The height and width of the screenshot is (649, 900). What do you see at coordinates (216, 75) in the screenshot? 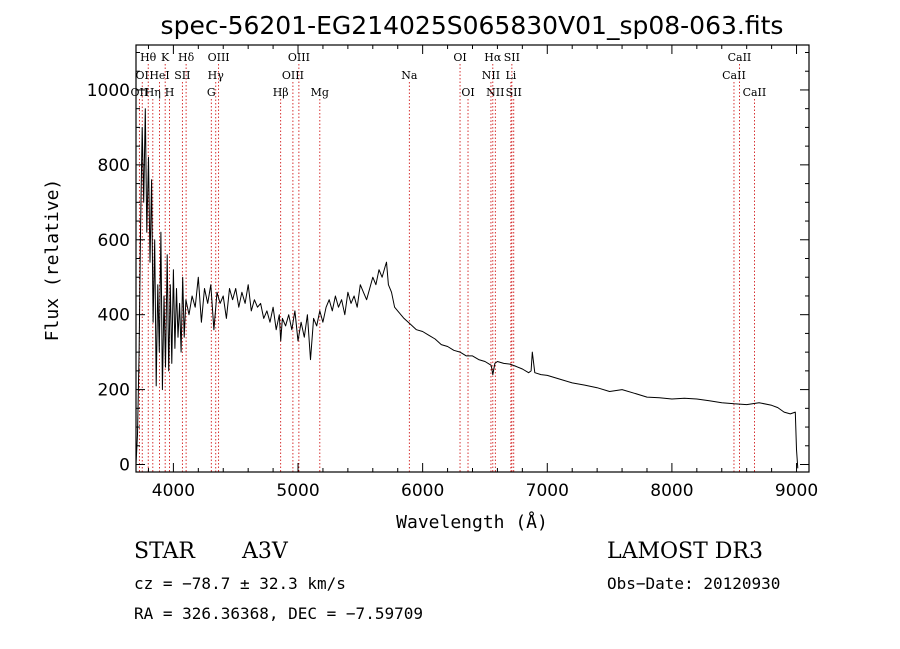
I see `line-label-10: Hγ` at bounding box center [216, 75].